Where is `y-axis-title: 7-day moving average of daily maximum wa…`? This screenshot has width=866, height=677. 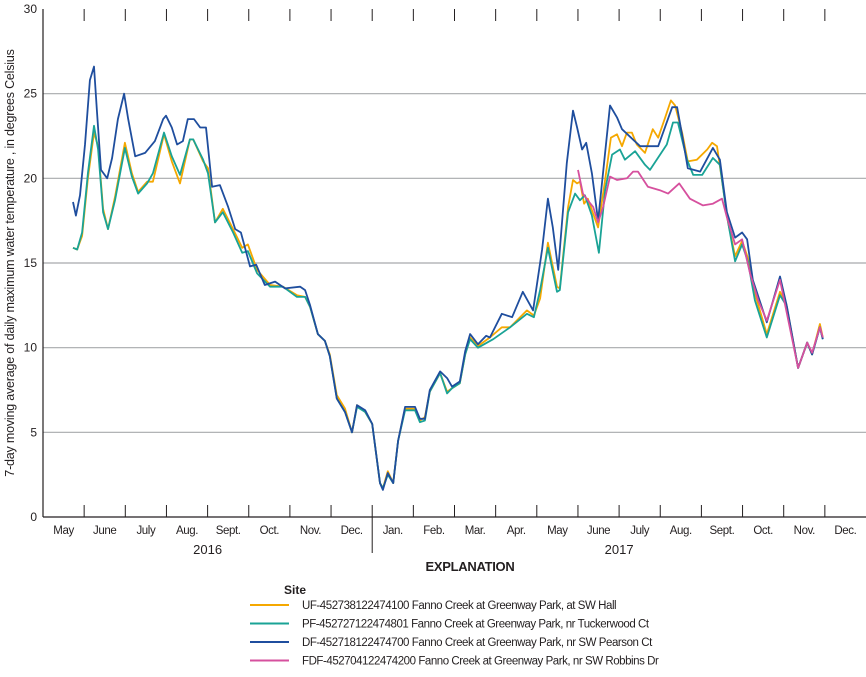 y-axis-title: 7-day moving average of daily maximum wa… is located at coordinates (10, 262).